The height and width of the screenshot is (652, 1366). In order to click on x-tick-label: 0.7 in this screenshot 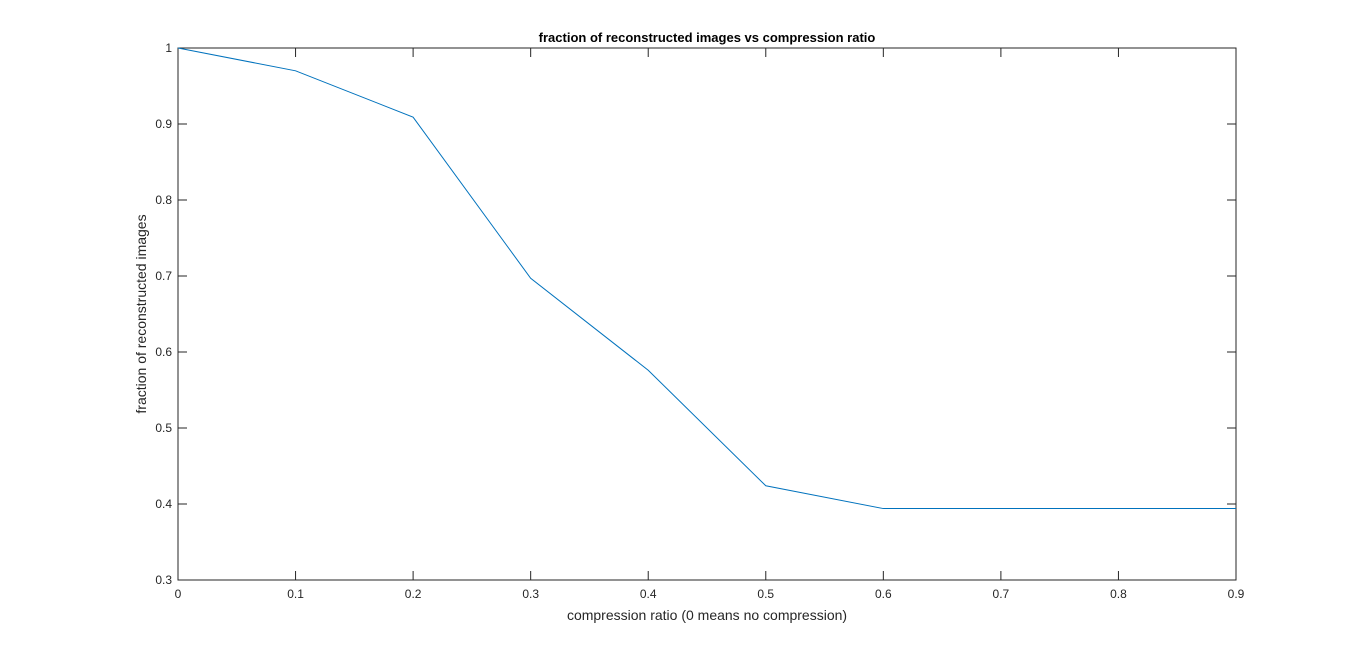, I will do `click(1001, 594)`.